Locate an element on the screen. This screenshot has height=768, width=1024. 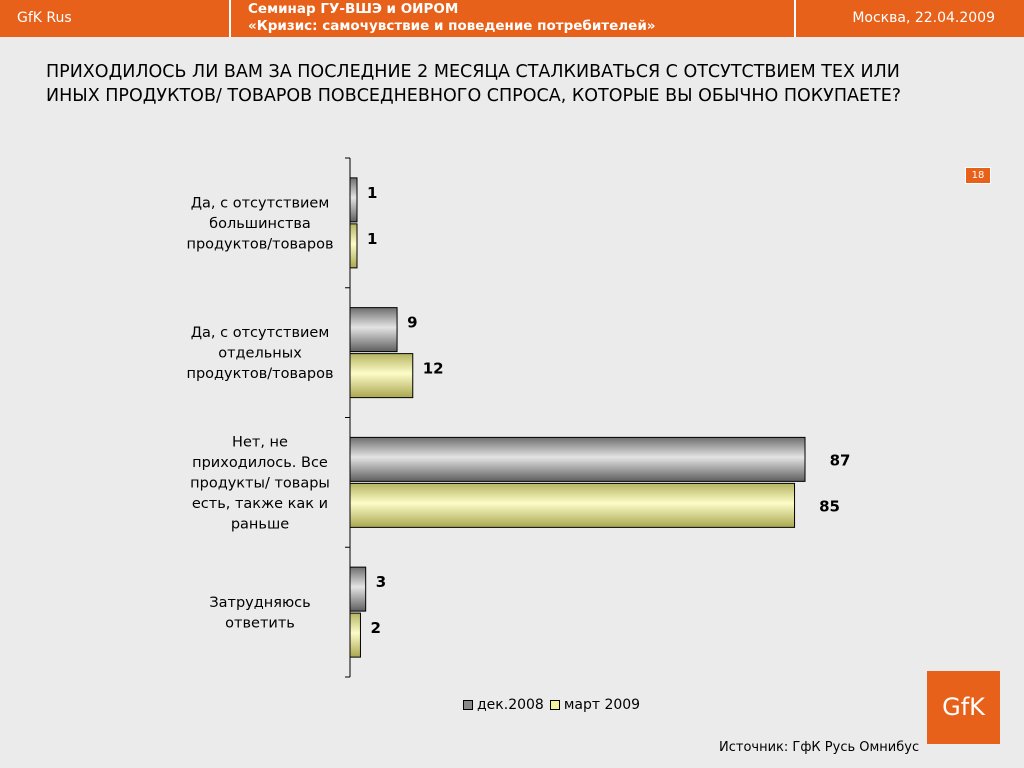
chart-legend: дек.2008 март 2009 is located at coordinates (554, 705).